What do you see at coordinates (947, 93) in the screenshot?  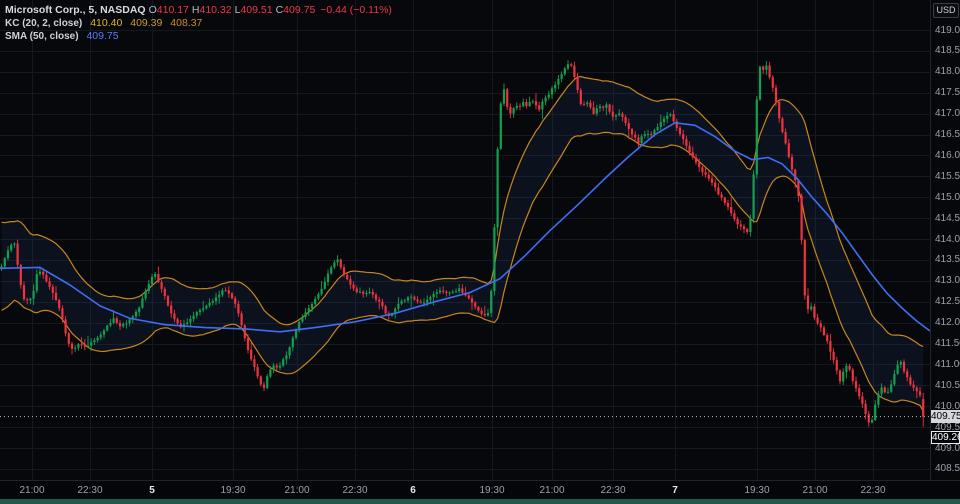 I see `price-tick-label: 417.50` at bounding box center [947, 93].